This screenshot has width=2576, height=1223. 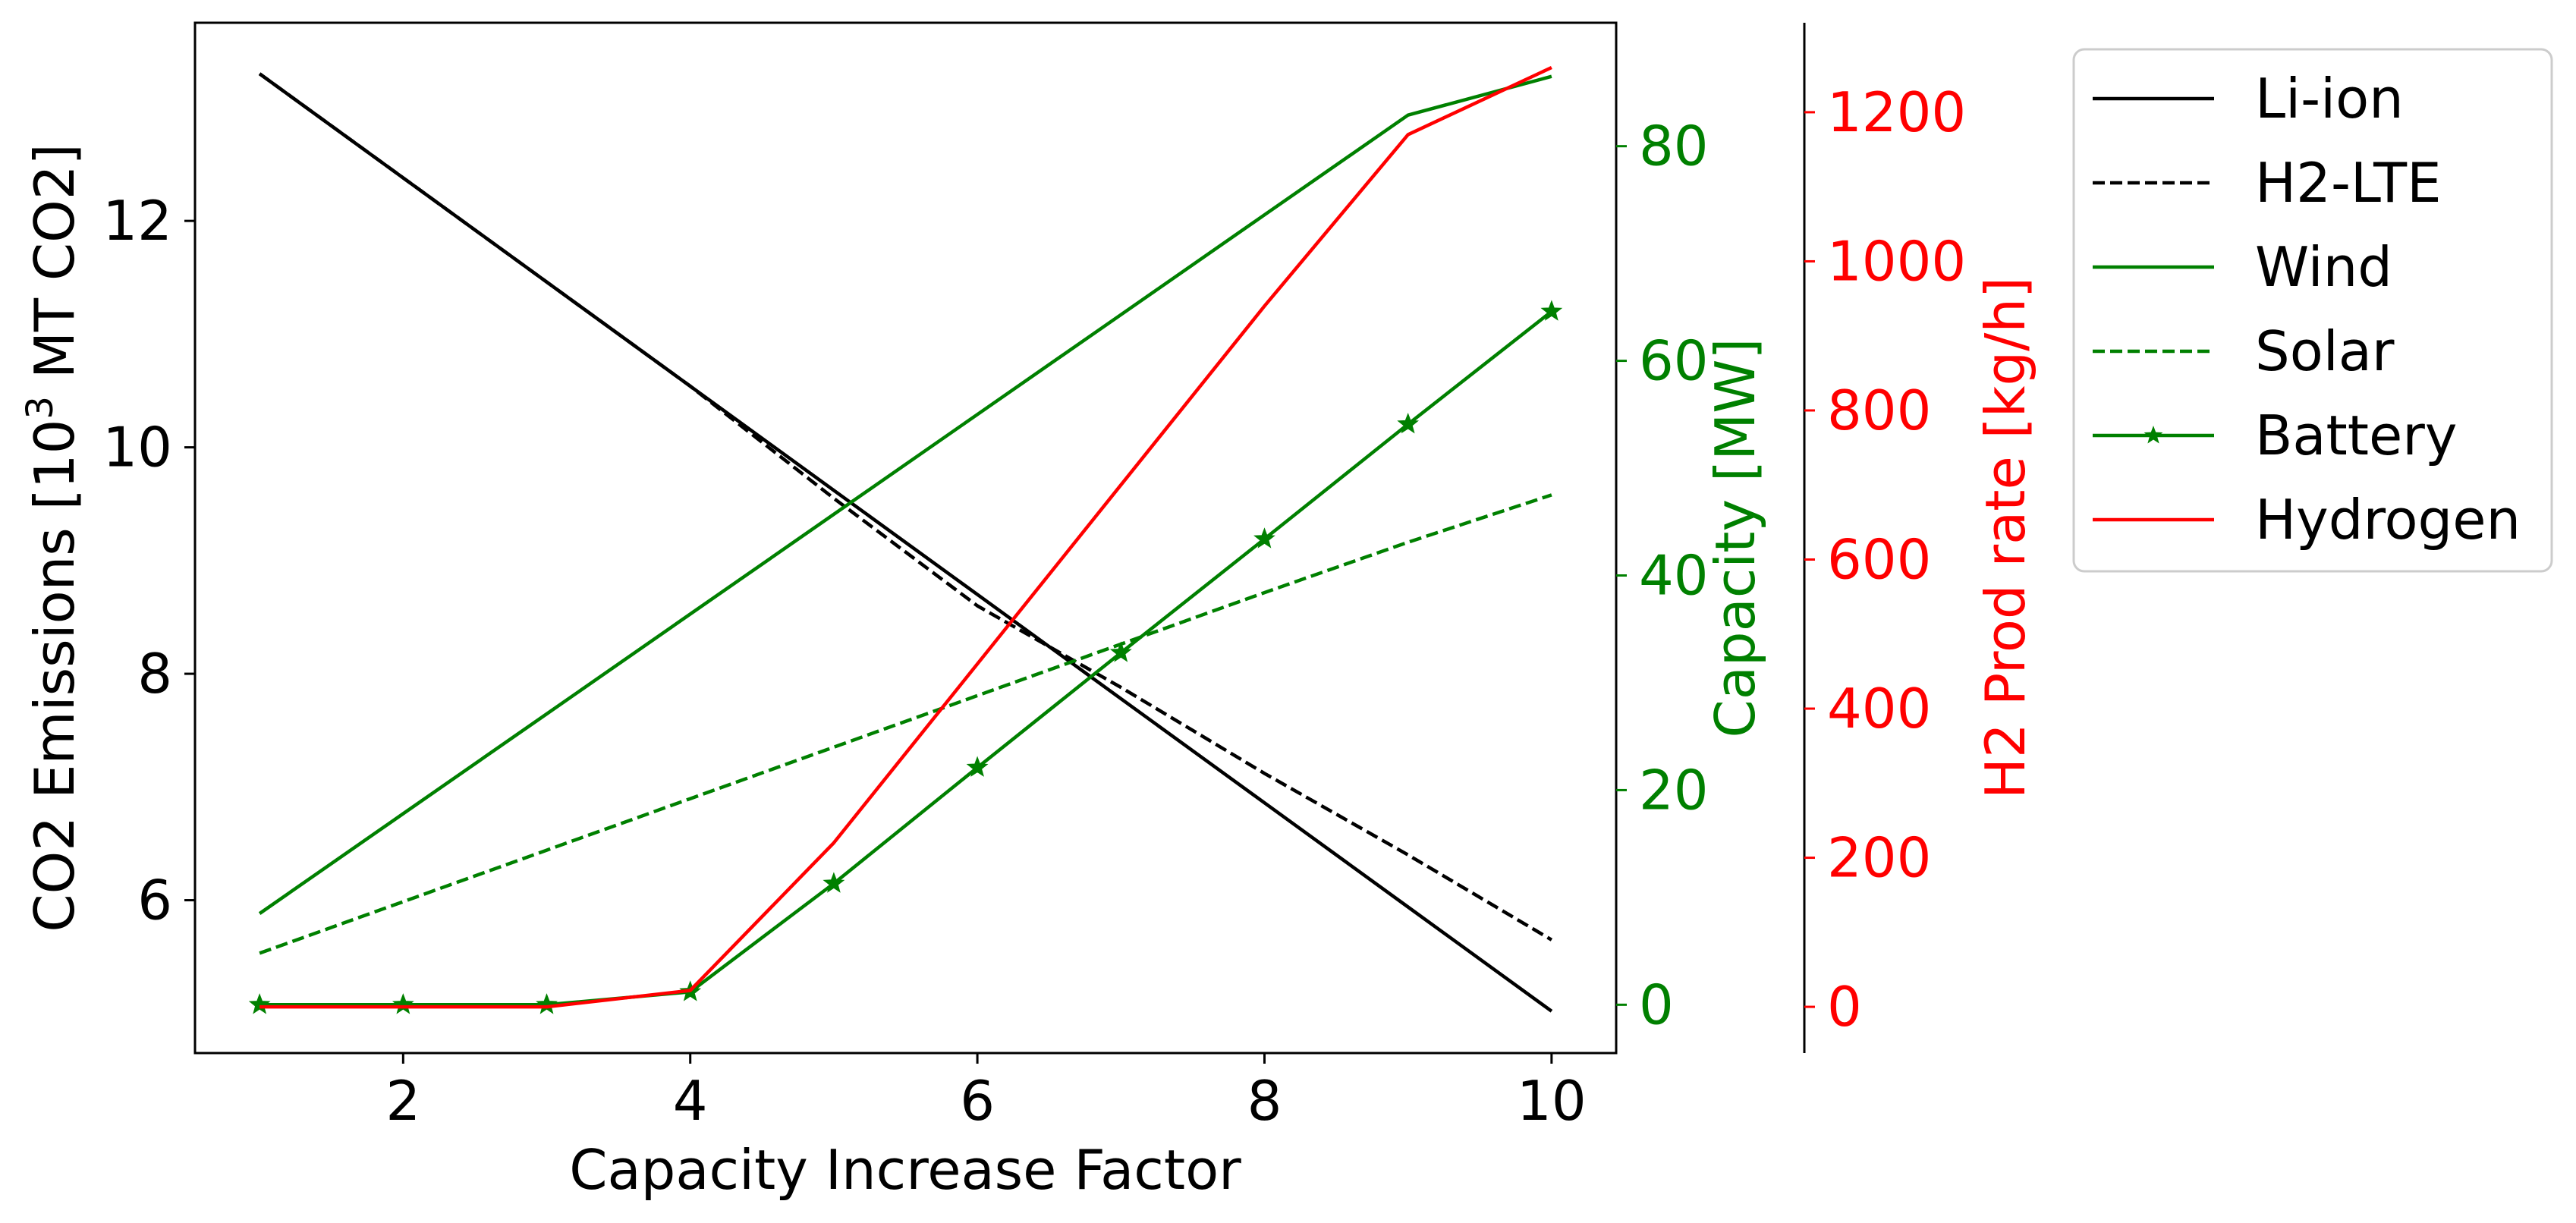 What do you see at coordinates (1879, 410) in the screenshot?
I see `right2-tick-label: 800` at bounding box center [1879, 410].